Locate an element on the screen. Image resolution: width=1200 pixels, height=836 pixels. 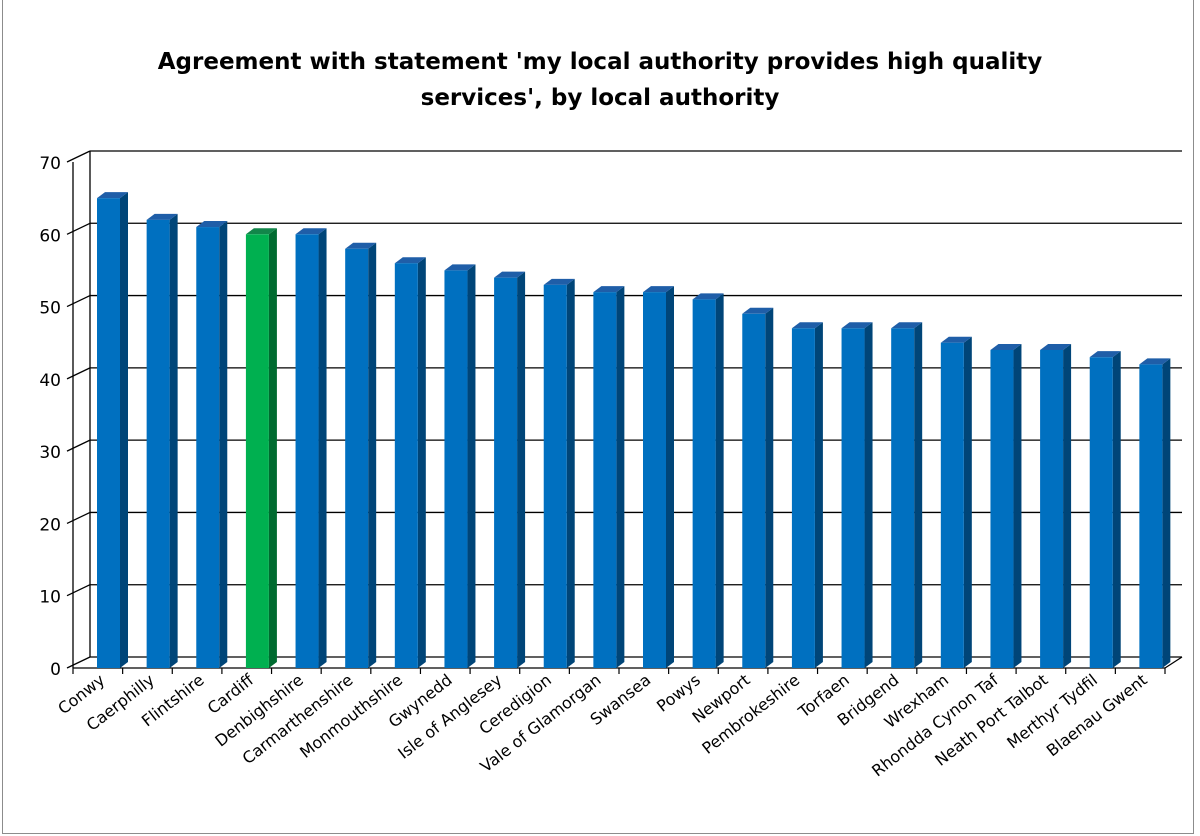
y-tick-label: 20 is located at coordinates (50, 525).